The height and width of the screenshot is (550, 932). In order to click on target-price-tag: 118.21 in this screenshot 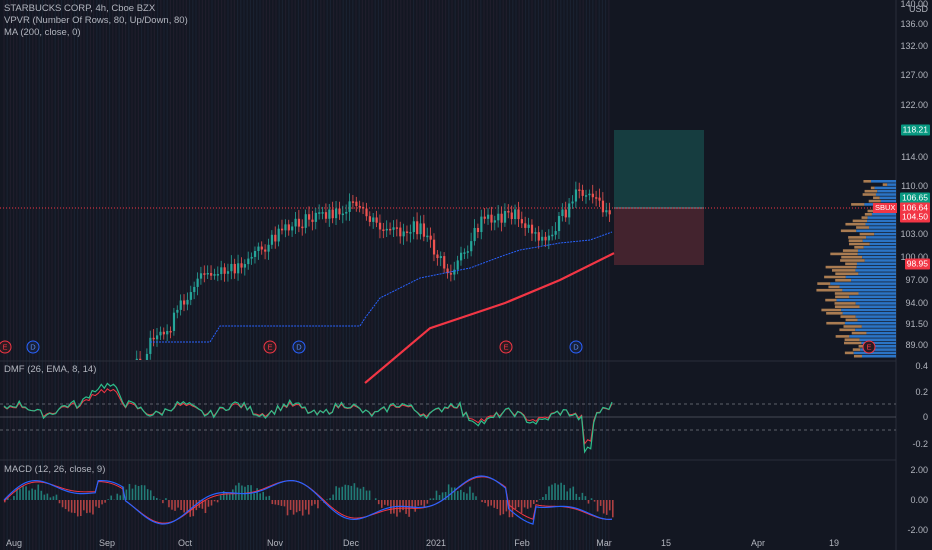, I will do `click(915, 130)`.